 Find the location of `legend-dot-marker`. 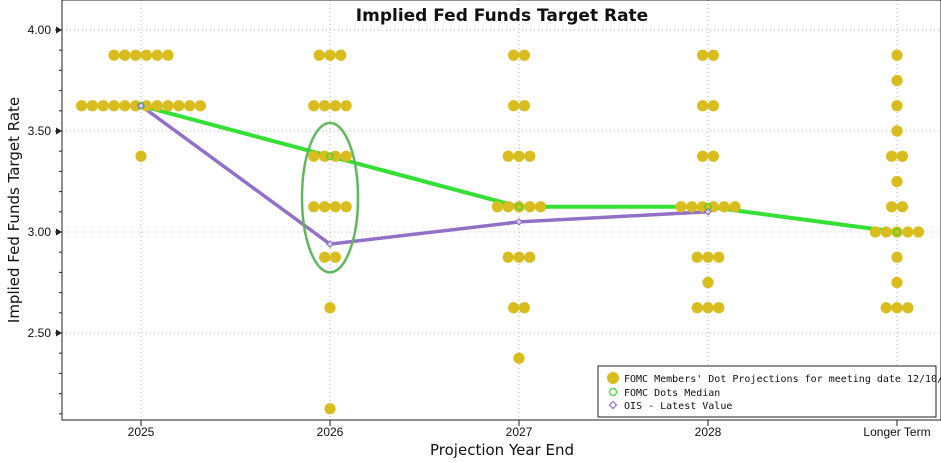

legend-dot-marker is located at coordinates (613, 378).